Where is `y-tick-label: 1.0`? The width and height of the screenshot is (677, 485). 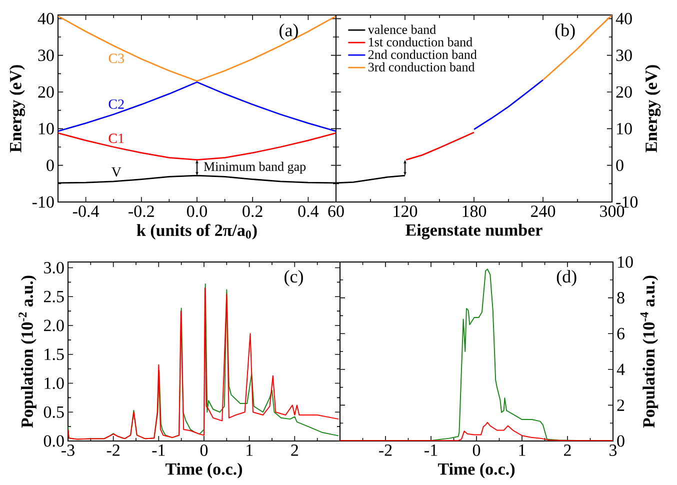 y-tick-label: 1.0 is located at coordinates (54, 383).